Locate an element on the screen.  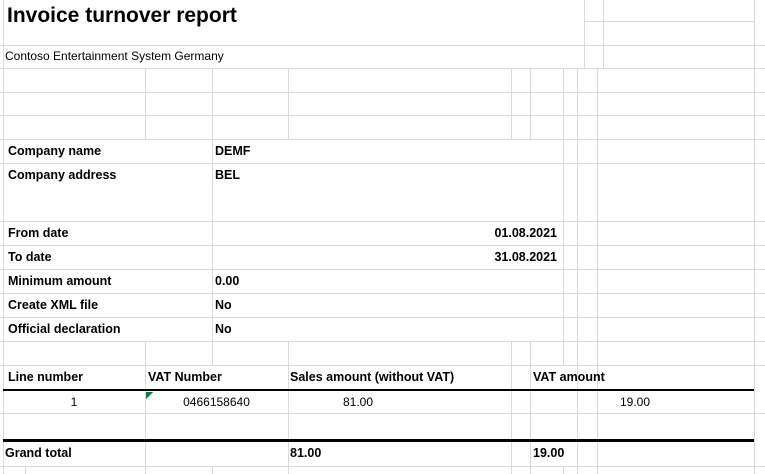
param-label-company-name: Company name is located at coordinates (55, 151).